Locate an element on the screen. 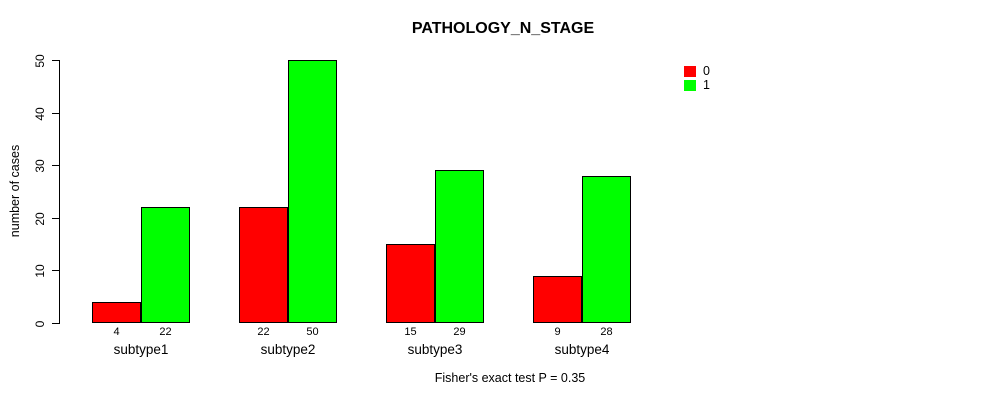 The width and height of the screenshot is (990, 400). legend-label-series-0: 0 is located at coordinates (706, 71).